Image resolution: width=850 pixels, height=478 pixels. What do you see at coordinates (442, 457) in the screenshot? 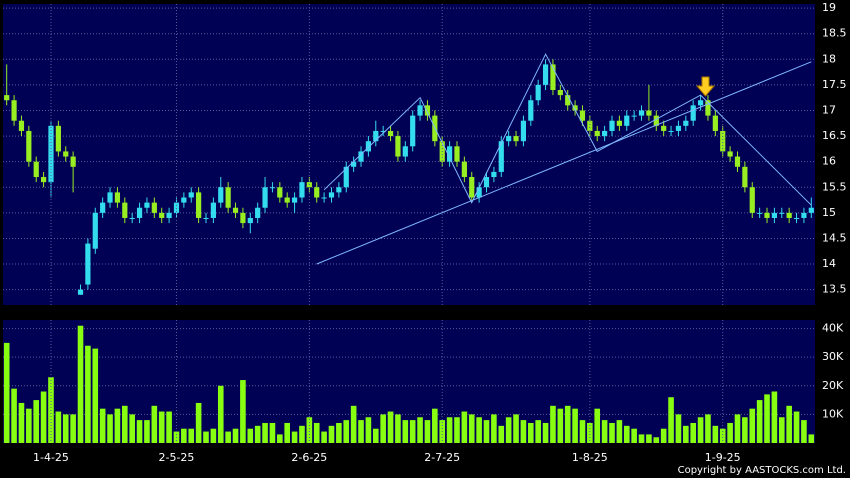
I see `x-tick-label: 2-7-25` at bounding box center [442, 457].